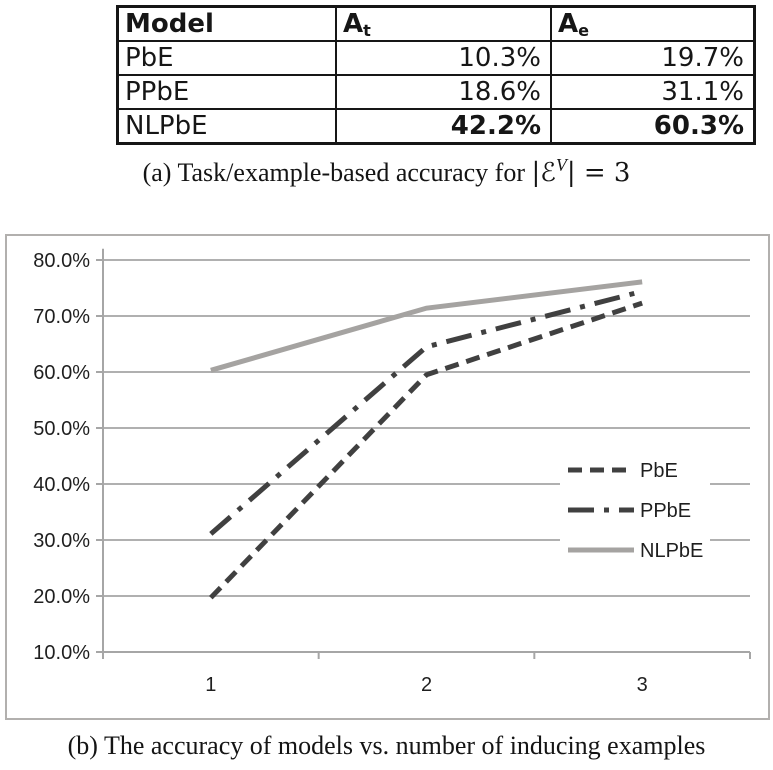  What do you see at coordinates (548, 173) in the screenshot?
I see `caption-a-script-e: ℰ` at bounding box center [548, 173].